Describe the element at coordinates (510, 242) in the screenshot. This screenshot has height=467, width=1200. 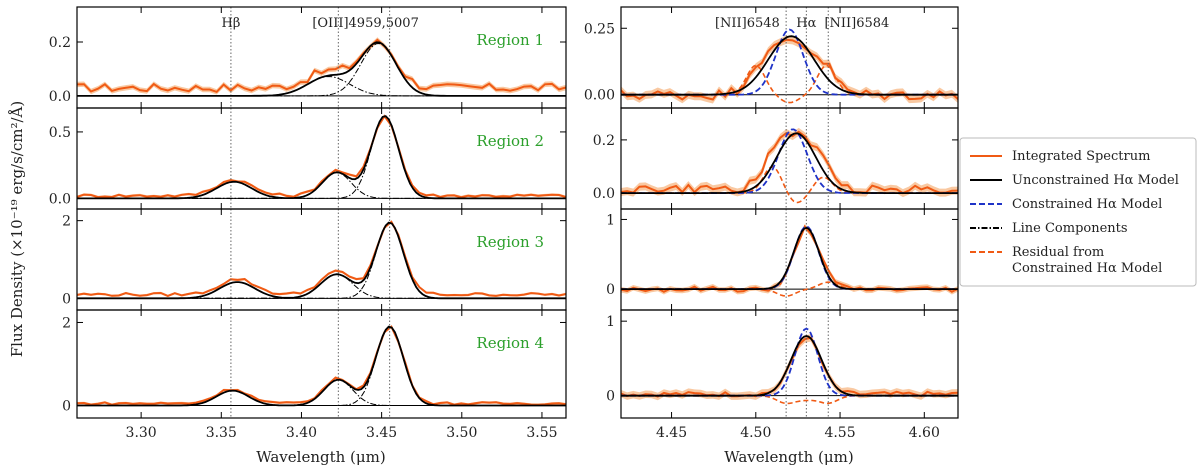
I see `region-label: Region 3` at that location.